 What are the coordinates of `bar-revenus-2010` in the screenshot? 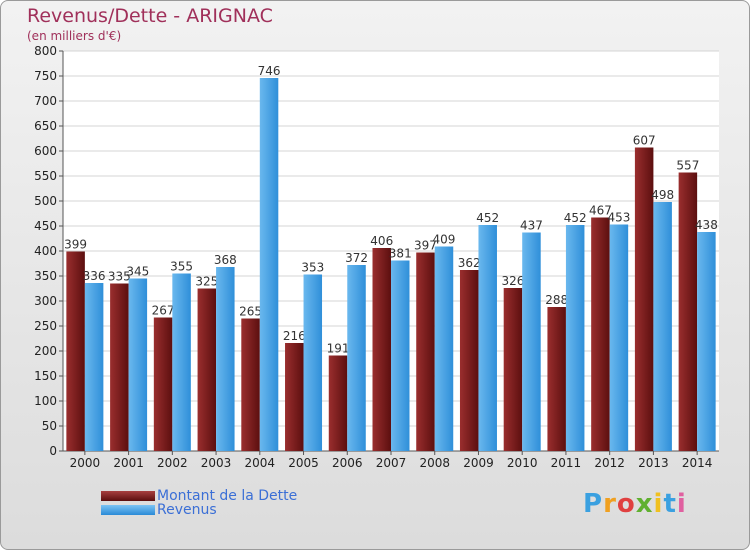 It's located at (531, 341).